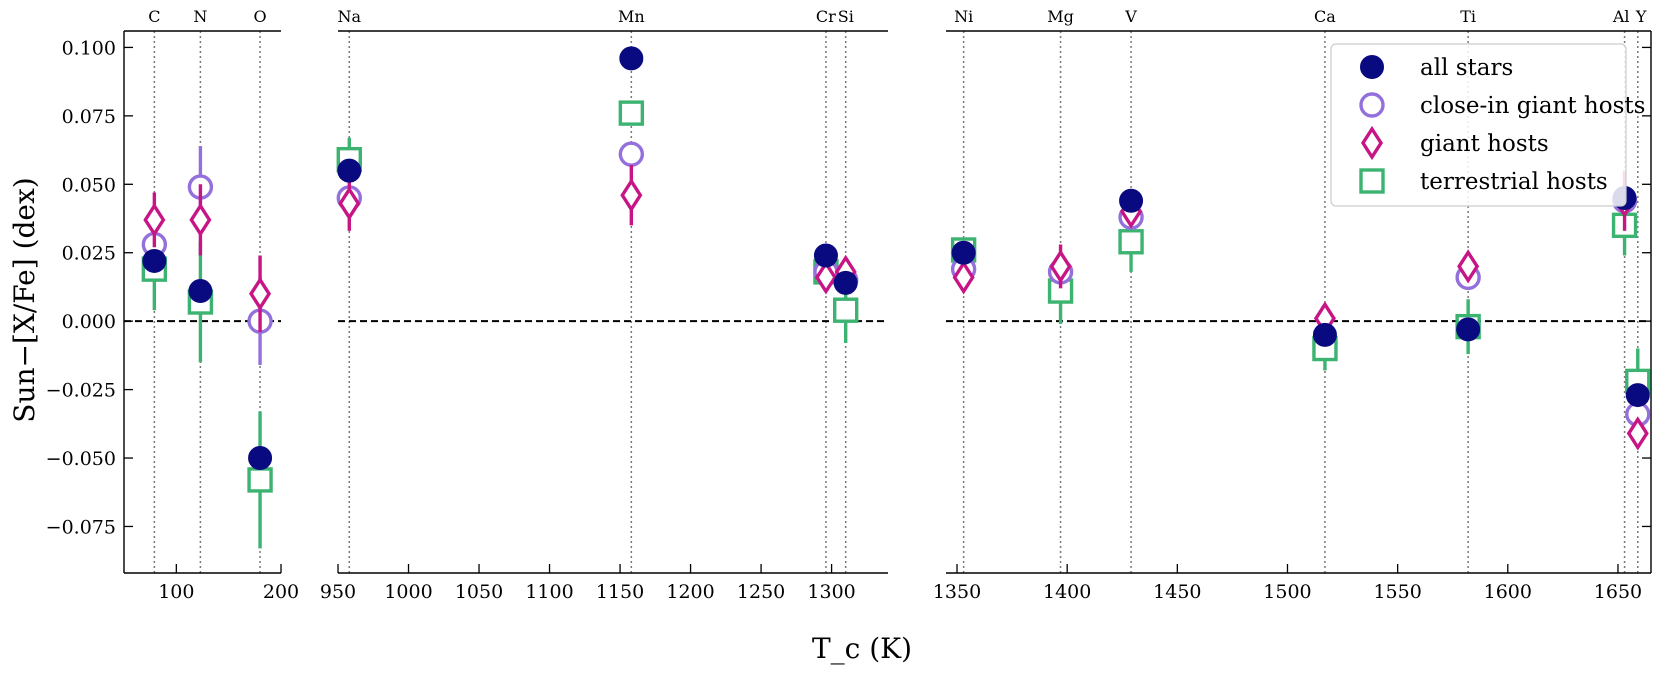 The height and width of the screenshot is (673, 1661). What do you see at coordinates (81, 527) in the screenshot?
I see `y-tick-label: −0.075` at bounding box center [81, 527].